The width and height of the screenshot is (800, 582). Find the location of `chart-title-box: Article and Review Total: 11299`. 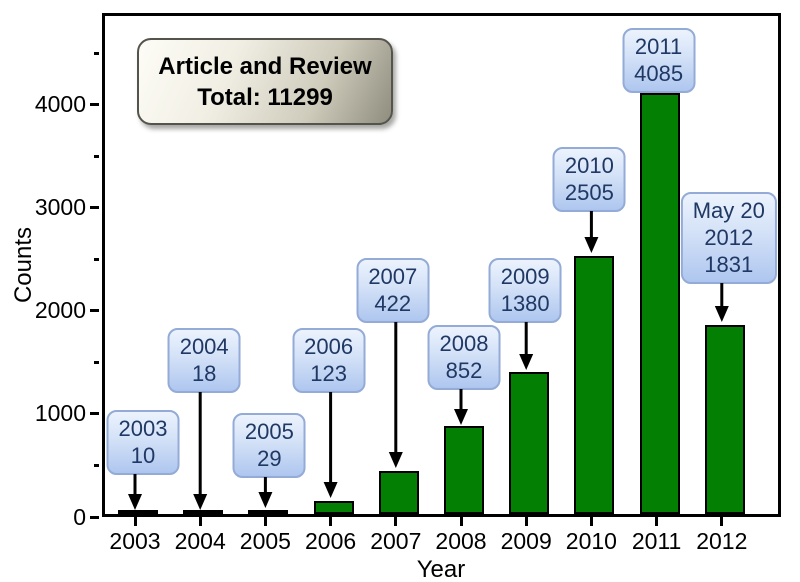

chart-title-box: Article and Review Total: 11299 is located at coordinates (265, 81).